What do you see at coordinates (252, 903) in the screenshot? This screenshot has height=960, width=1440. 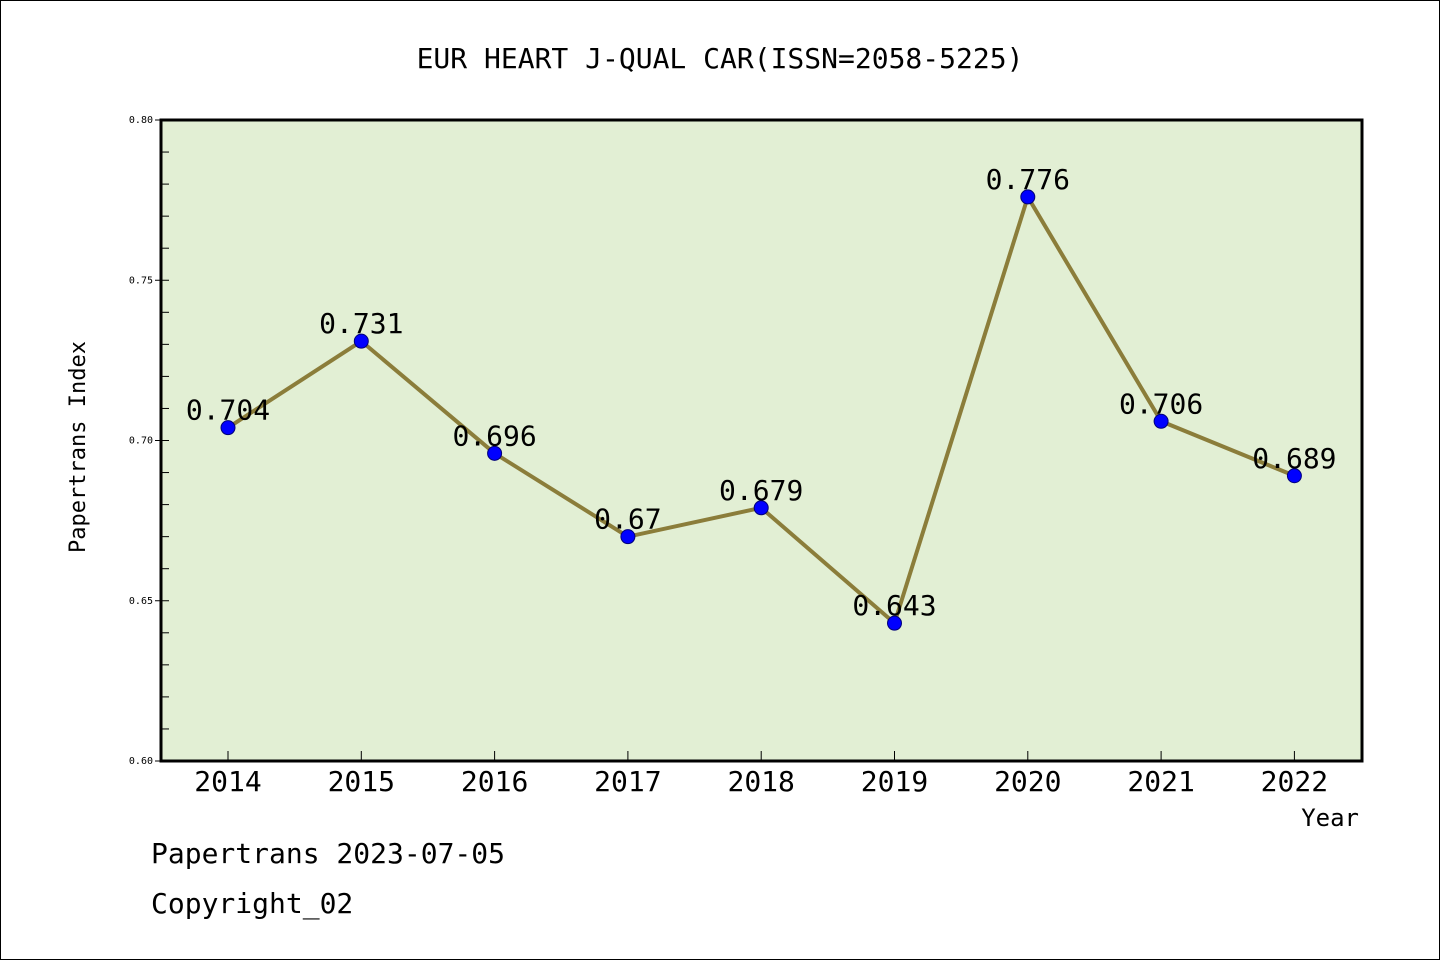 I see `footer-copyright: Copyright_02` at bounding box center [252, 903].